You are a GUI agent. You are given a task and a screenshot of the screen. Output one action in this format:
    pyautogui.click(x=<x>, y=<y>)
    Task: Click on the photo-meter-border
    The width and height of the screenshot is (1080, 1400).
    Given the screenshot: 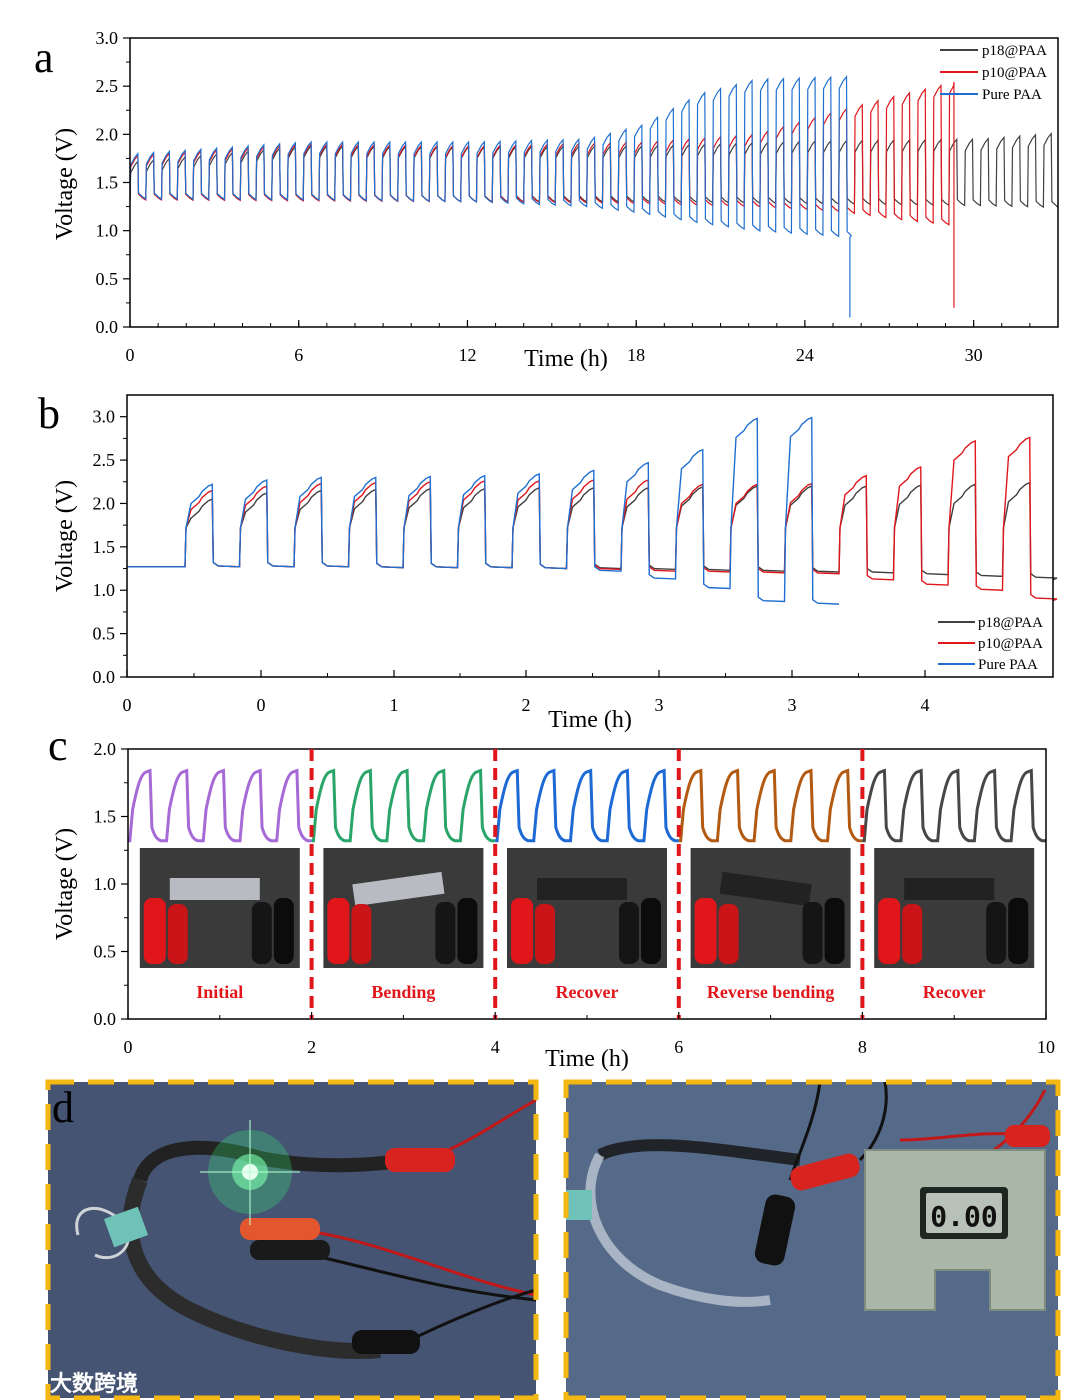 What is the action you would take?
    pyautogui.click(x=812, y=1239)
    